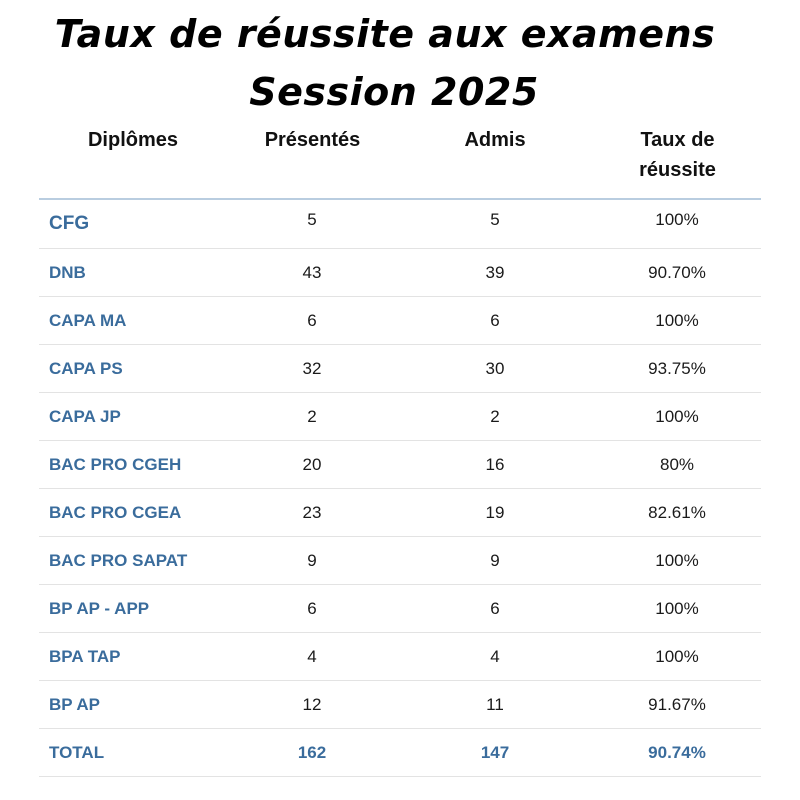 The width and height of the screenshot is (800, 800). I want to click on presentes-cell: 9, so click(312, 560).